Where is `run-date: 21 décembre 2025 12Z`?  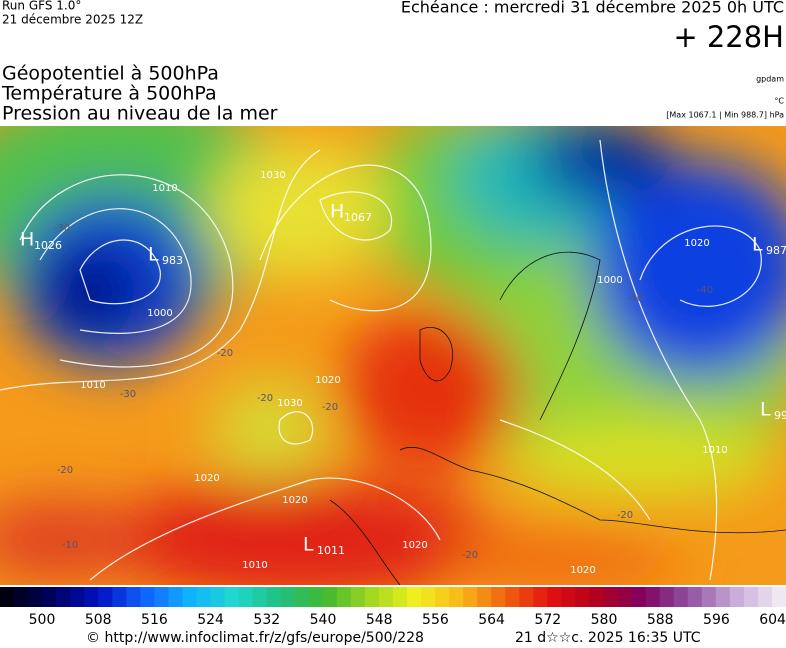
run-date: 21 décembre 2025 12Z is located at coordinates (72, 20).